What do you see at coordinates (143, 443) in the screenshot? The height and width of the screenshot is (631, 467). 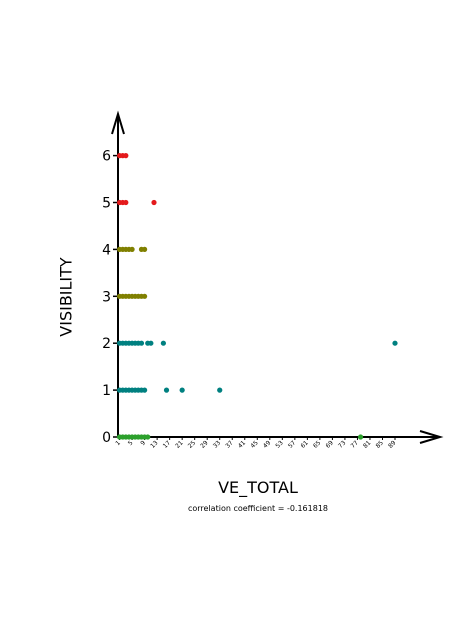 I see `x-tick-label: 9` at bounding box center [143, 443].